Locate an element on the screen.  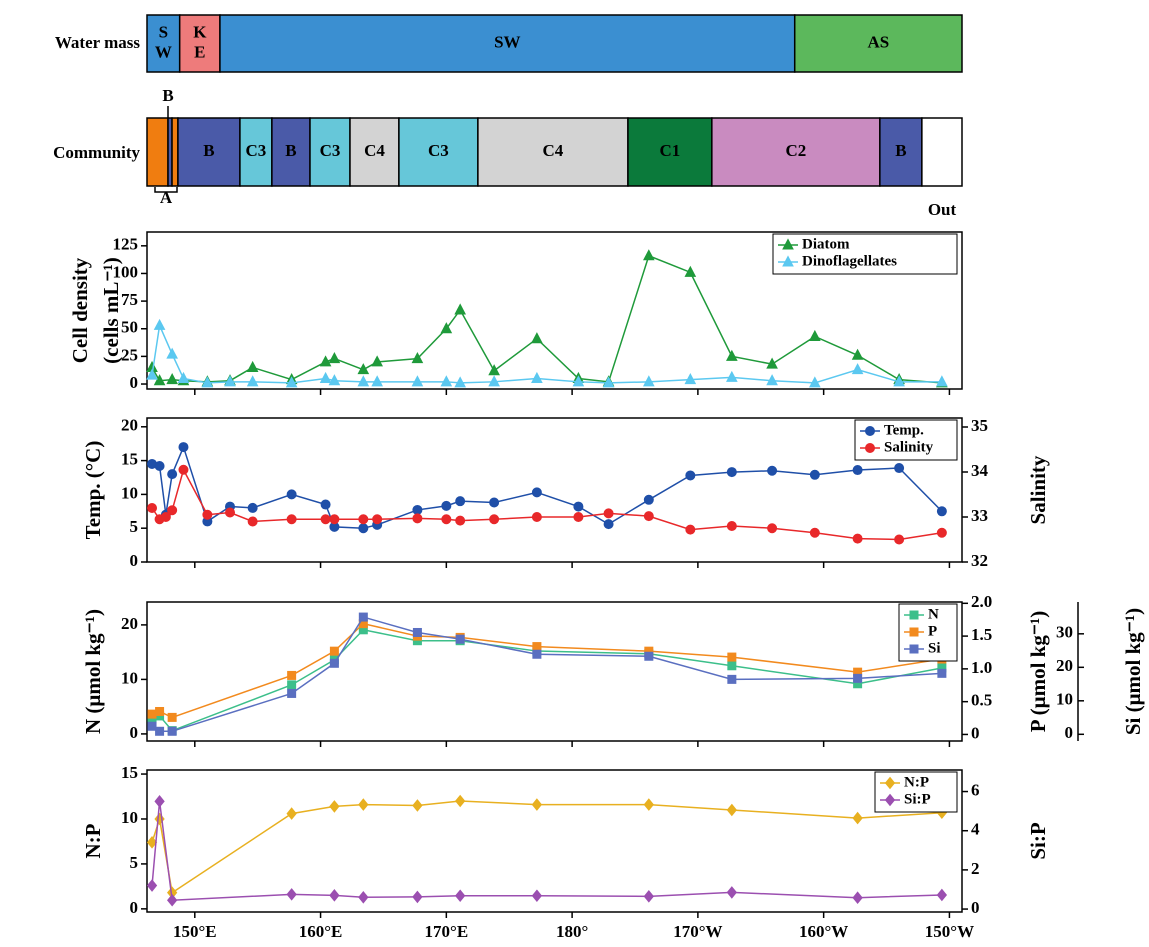
annotation: Out is located at coordinates (942, 209).